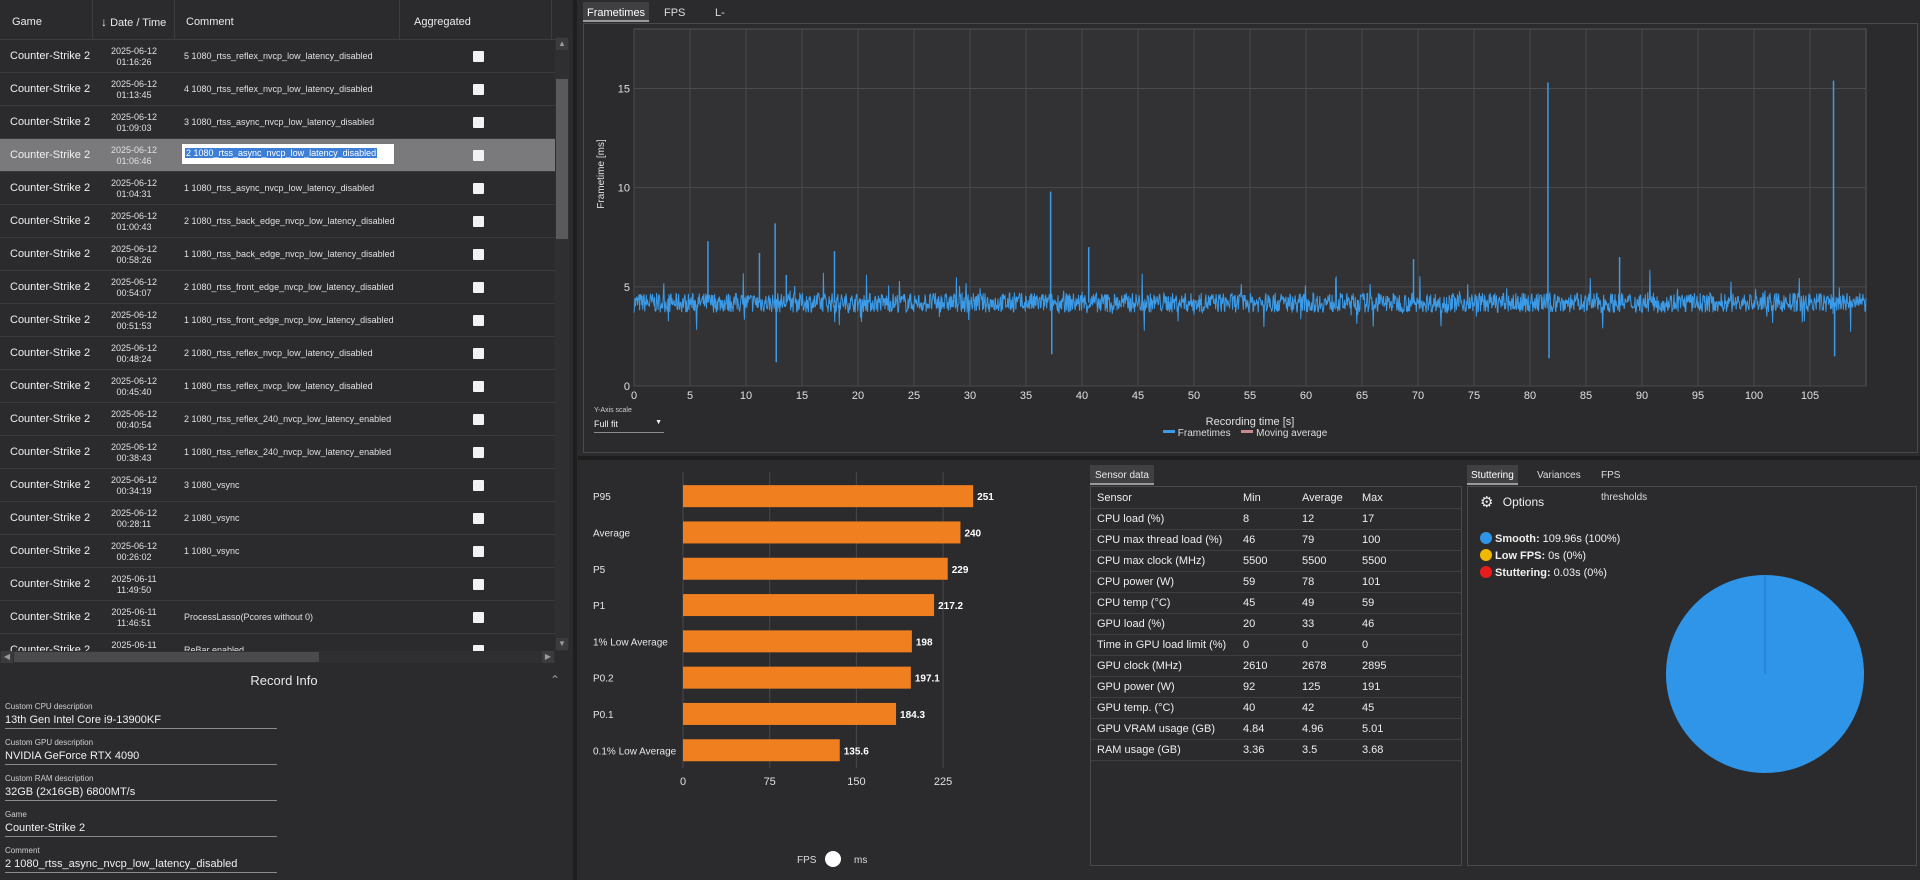 Image resolution: width=1920 pixels, height=880 pixels. Describe the element at coordinates (134, 20) in the screenshot. I see `column-header-date: ↓ Date / Time` at that location.